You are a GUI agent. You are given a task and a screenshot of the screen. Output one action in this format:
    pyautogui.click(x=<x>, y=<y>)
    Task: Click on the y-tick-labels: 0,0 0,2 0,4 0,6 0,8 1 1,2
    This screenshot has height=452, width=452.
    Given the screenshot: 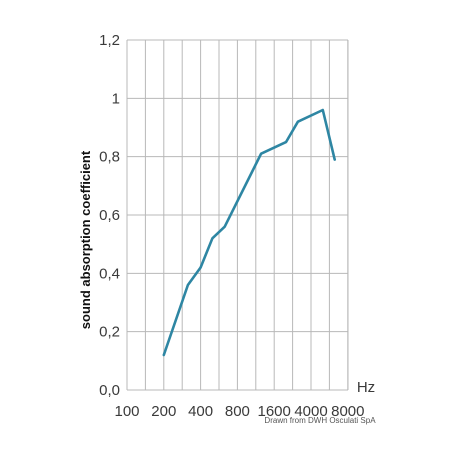 What is the action you would take?
    pyautogui.click(x=109, y=215)
    